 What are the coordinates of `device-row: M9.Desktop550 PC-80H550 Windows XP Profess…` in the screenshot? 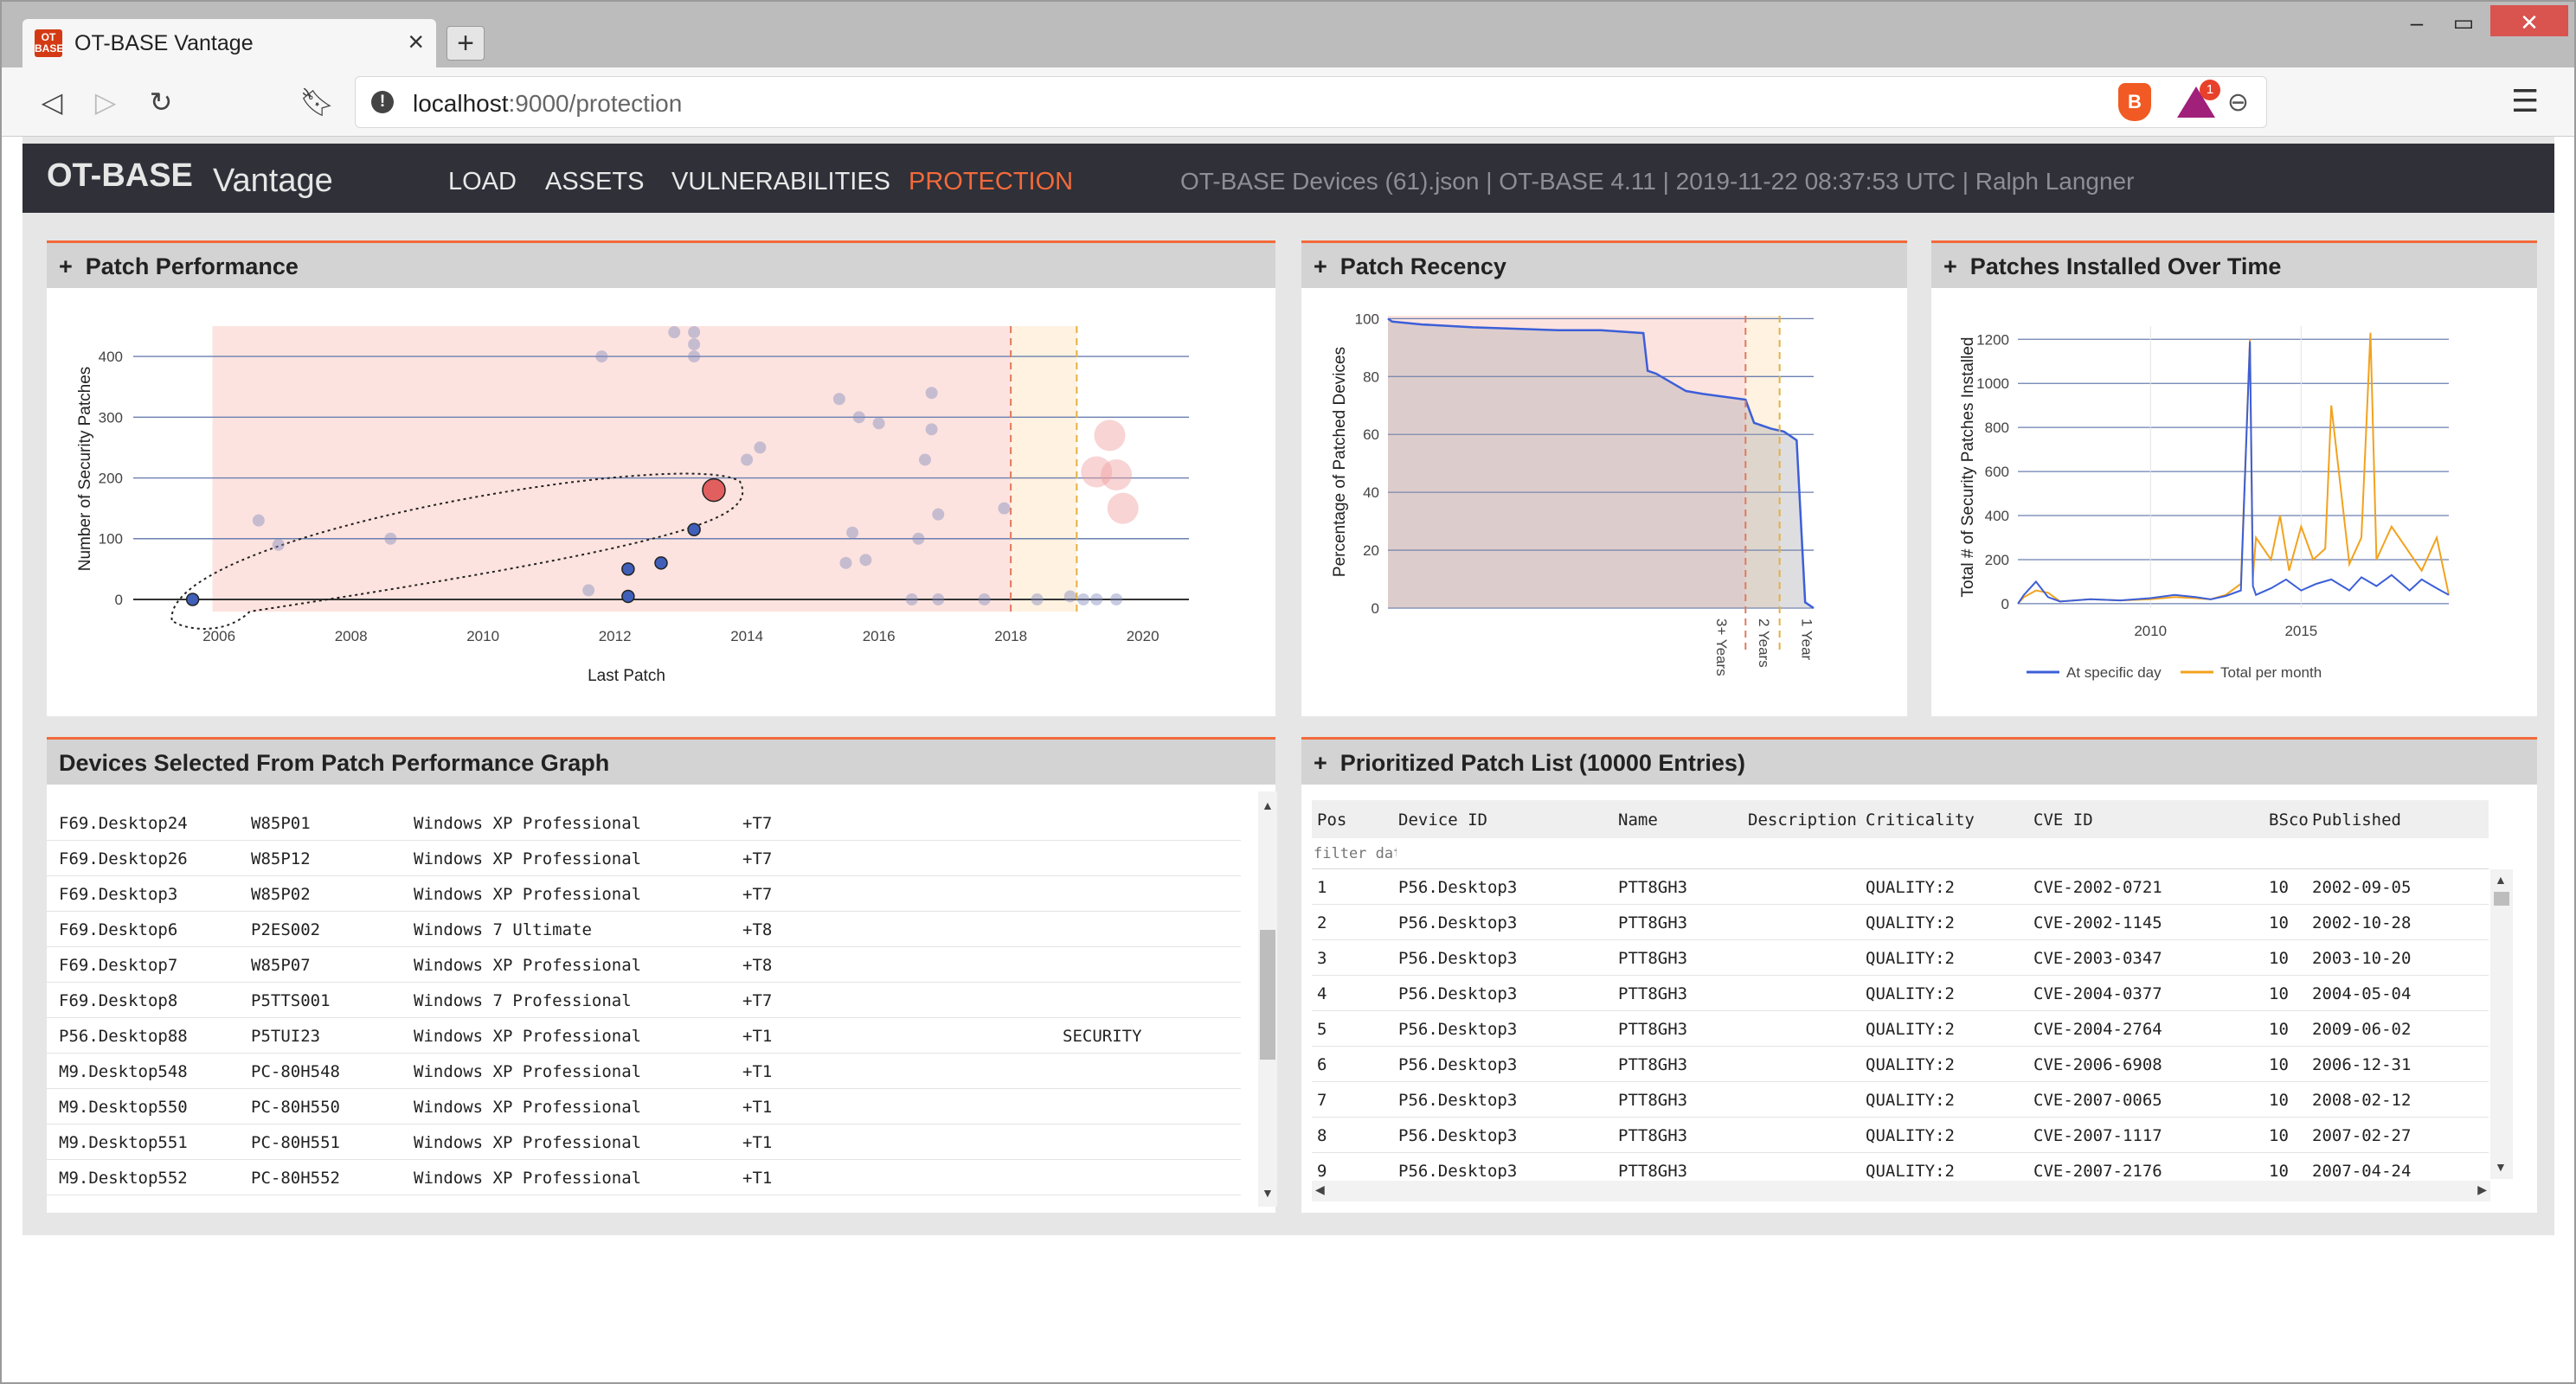 It's located at (644, 1106).